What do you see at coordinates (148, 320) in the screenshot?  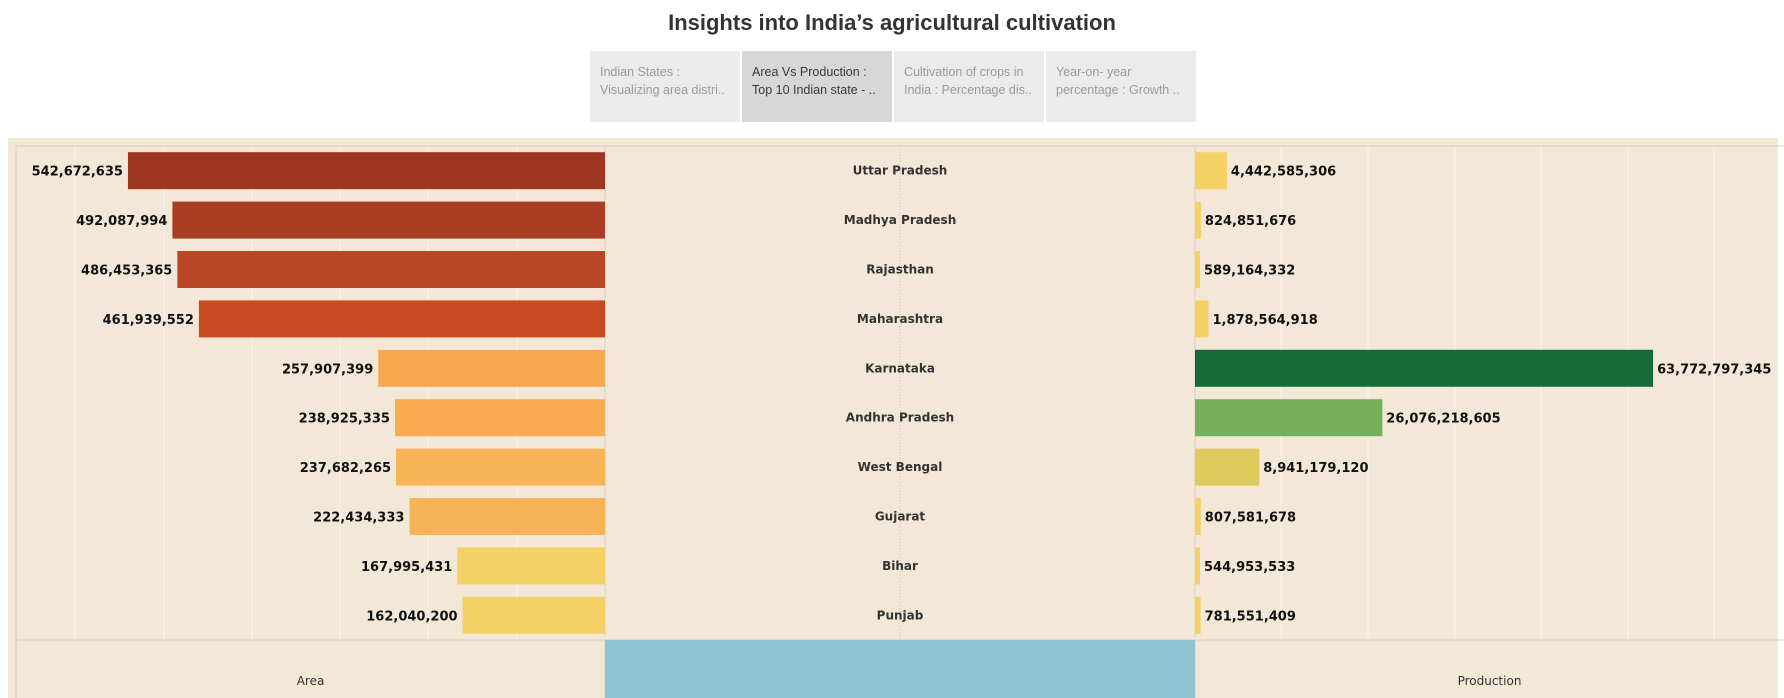 I see `area-value-label: 461,939,552` at bounding box center [148, 320].